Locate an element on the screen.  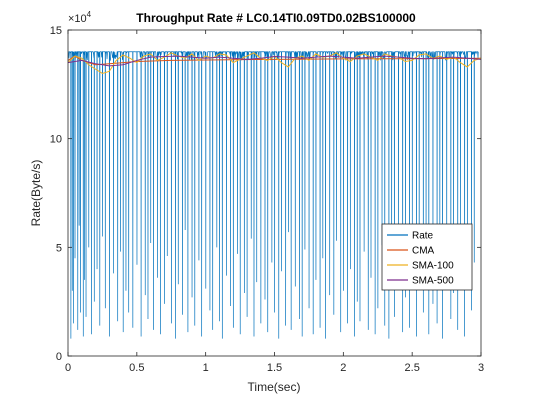
y-exponent-power: 4 is located at coordinates (89, 14).